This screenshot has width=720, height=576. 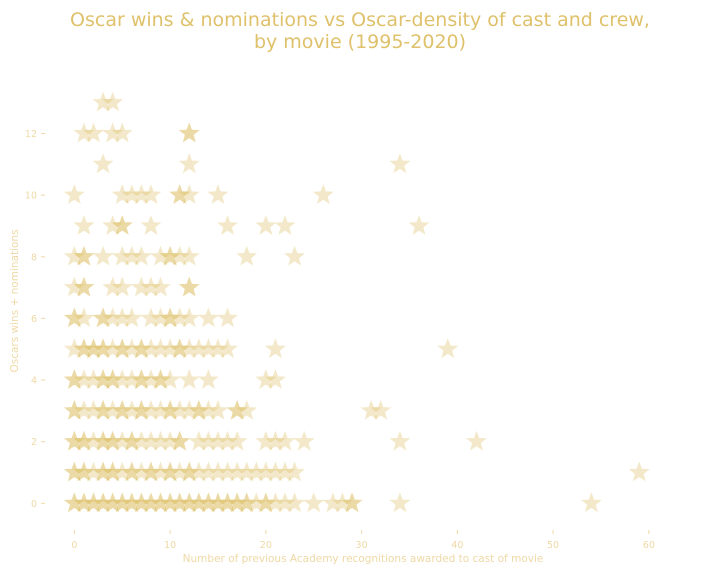 What do you see at coordinates (15, 300) in the screenshot?
I see `y-axis-label: Oscars wins + nominations` at bounding box center [15, 300].